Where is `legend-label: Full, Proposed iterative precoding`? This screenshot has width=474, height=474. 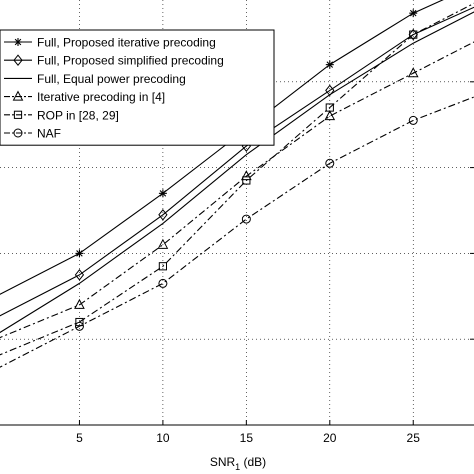 legend-label: Full, Proposed iterative precoding is located at coordinates (126, 43).